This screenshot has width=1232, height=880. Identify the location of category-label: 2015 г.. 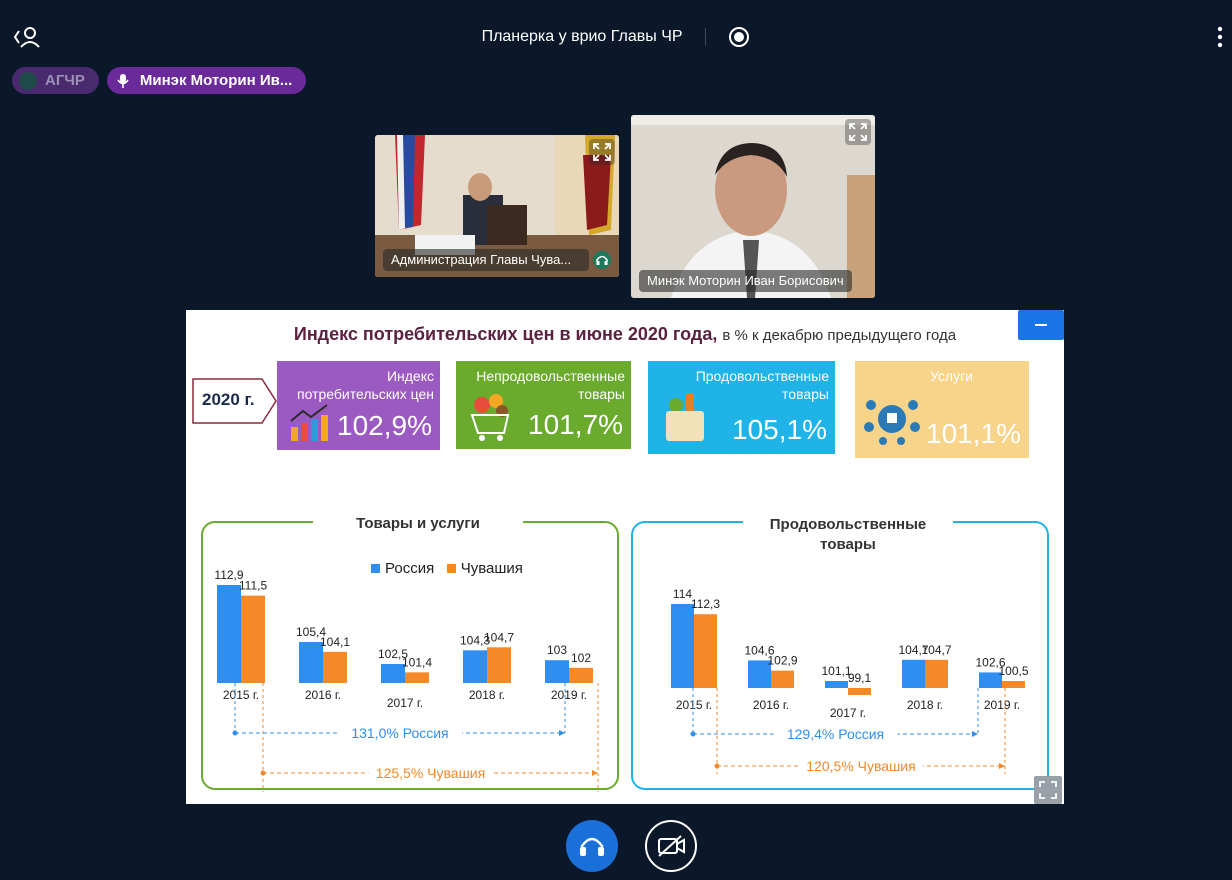
(241, 695).